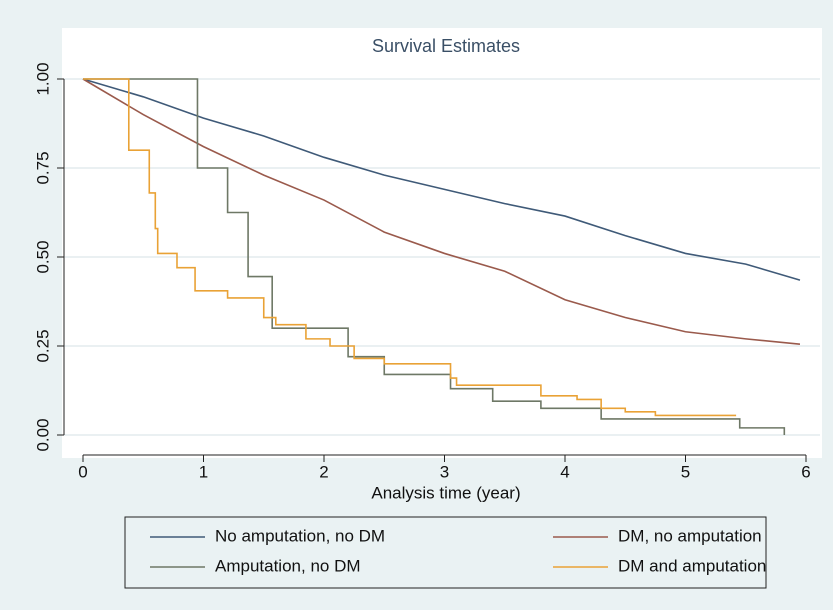 Image resolution: width=833 pixels, height=610 pixels. Describe the element at coordinates (564, 471) in the screenshot. I see `x-tick-label: 4` at that location.